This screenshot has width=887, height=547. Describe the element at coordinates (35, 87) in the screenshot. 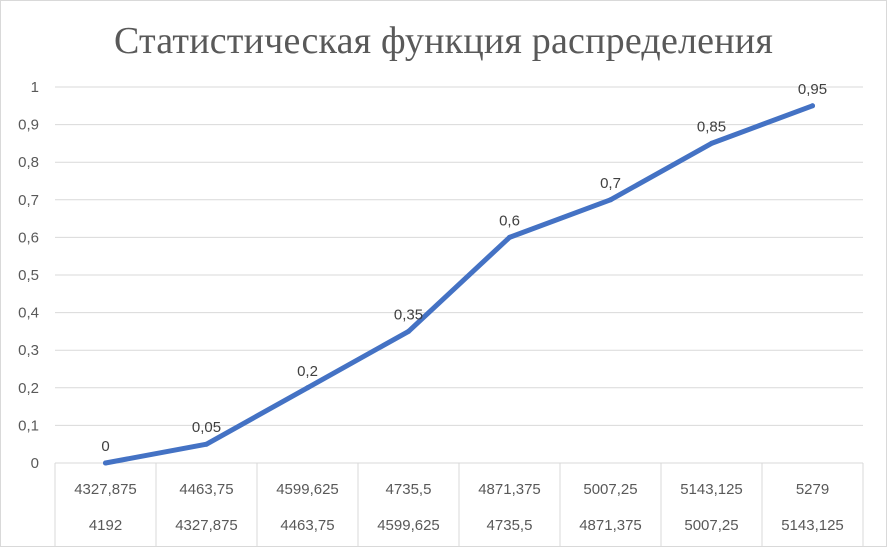

I see `y-tick-label: 1` at that location.